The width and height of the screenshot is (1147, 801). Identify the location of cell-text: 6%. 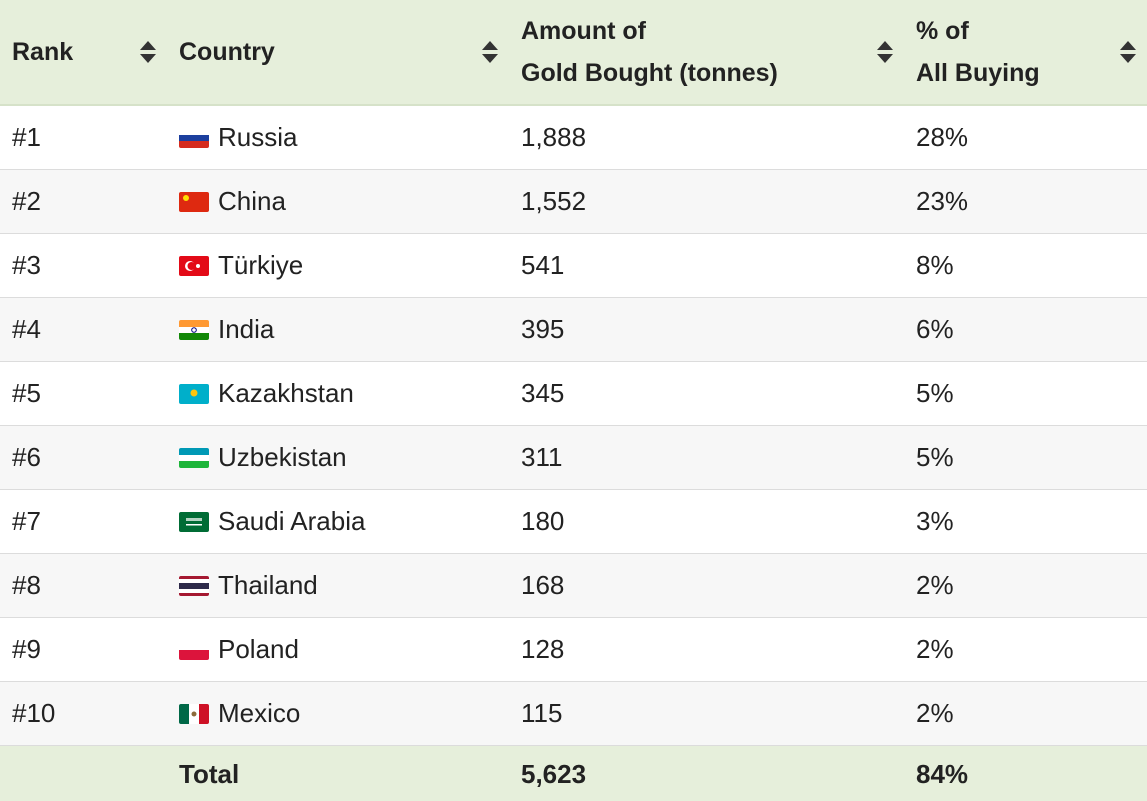
(935, 329).